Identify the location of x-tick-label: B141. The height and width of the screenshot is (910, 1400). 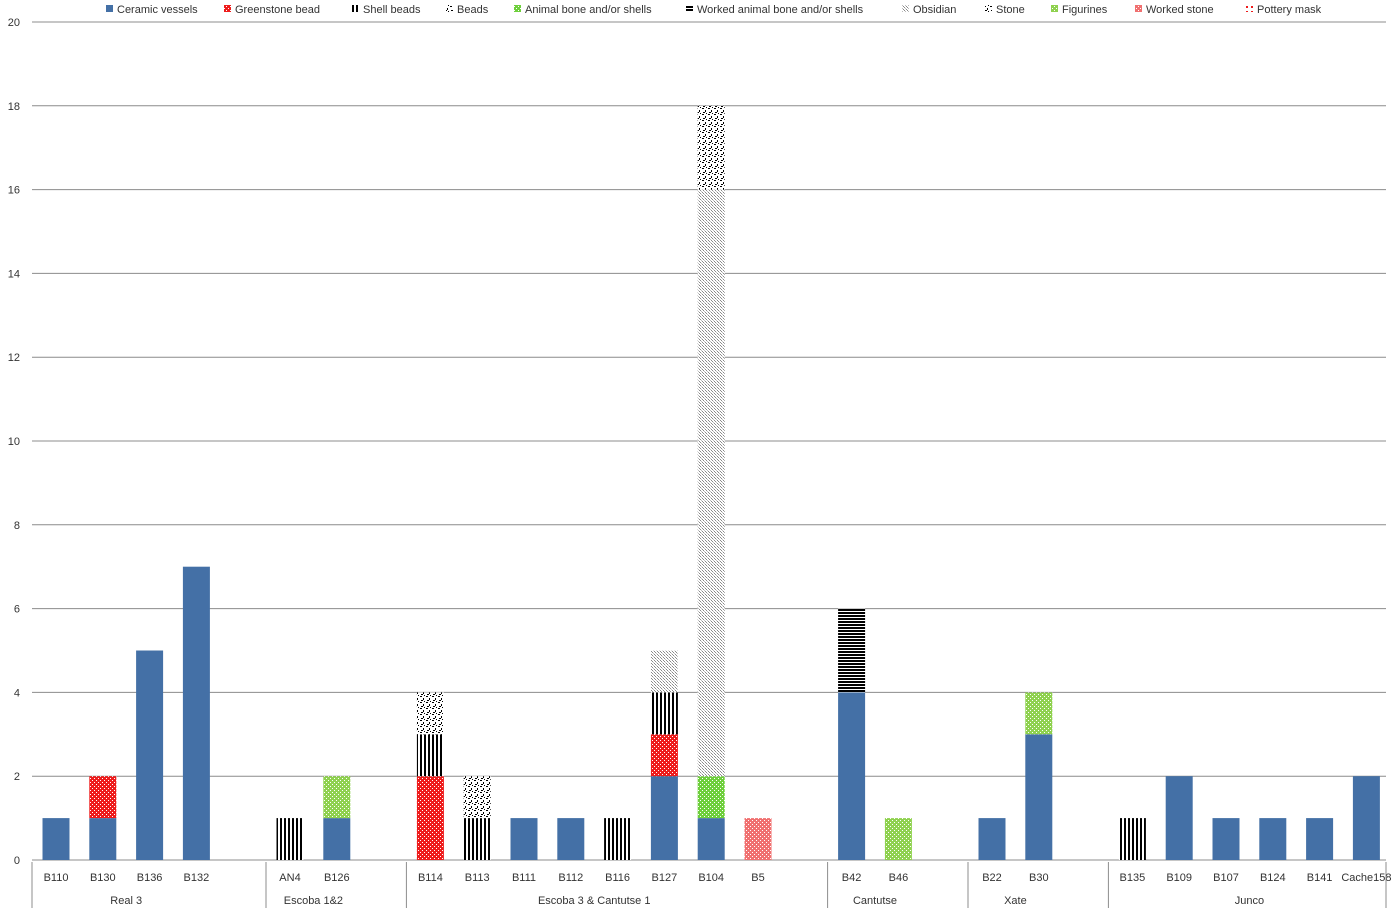
(1320, 878).